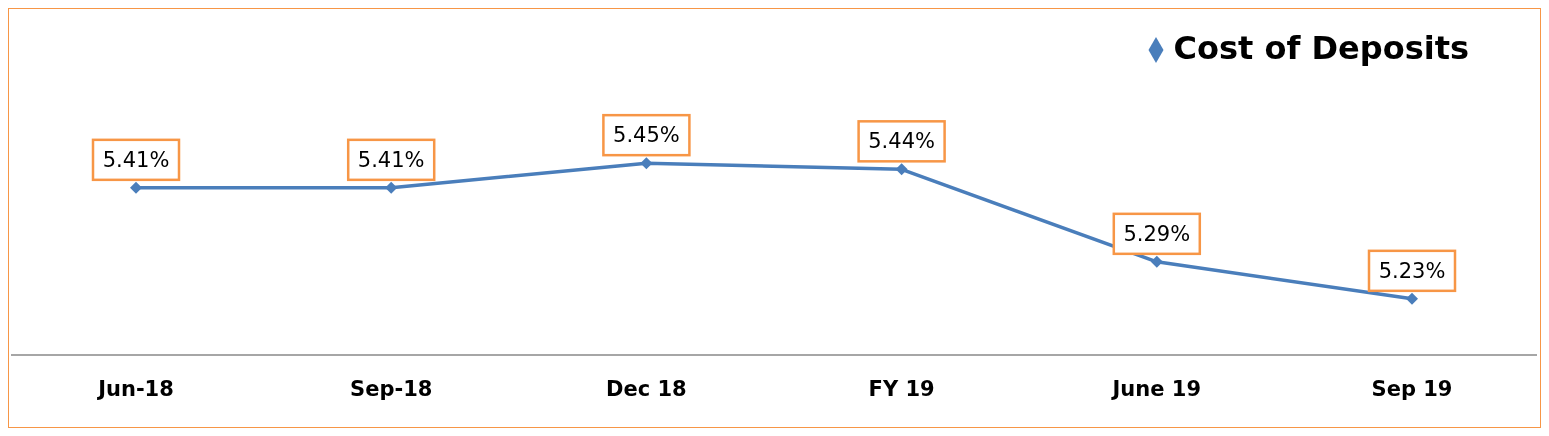 This screenshot has height=436, width=1549. What do you see at coordinates (901, 141) in the screenshot?
I see `data-label: 5.44%` at bounding box center [901, 141].